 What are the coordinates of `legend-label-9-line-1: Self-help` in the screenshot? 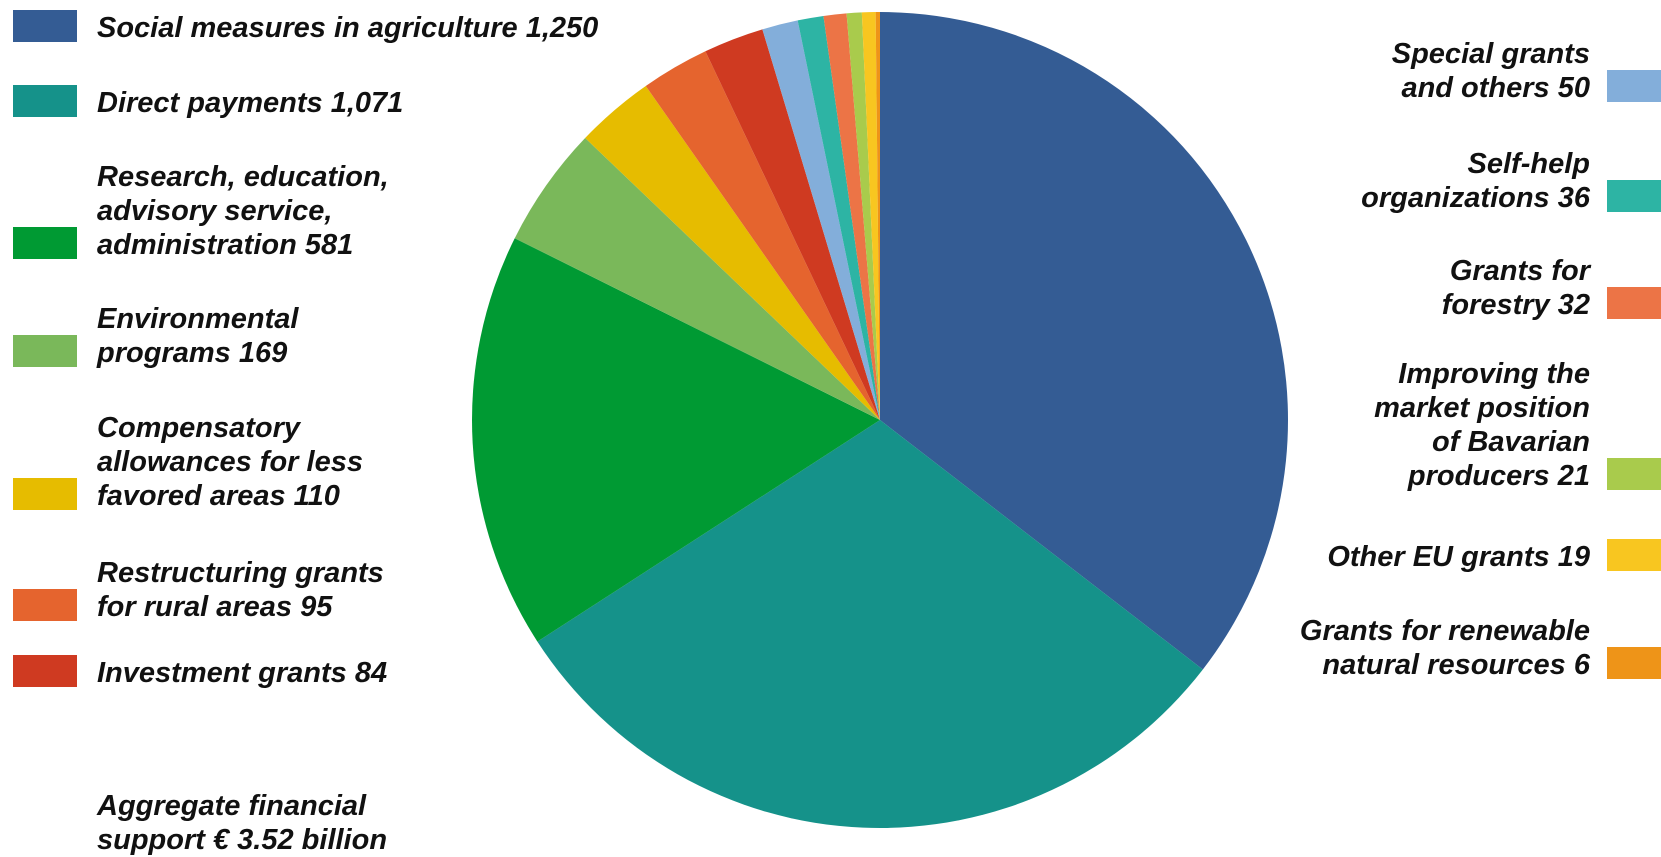 It's located at (1529, 164).